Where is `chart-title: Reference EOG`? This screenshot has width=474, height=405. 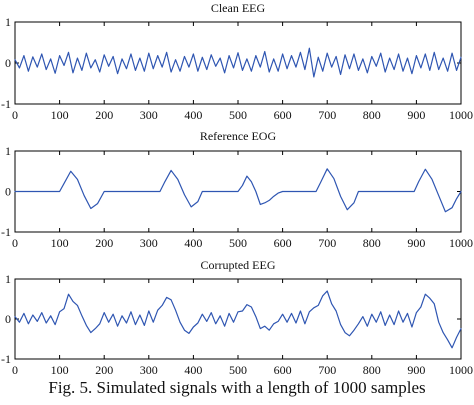
chart-title: Reference EOG is located at coordinates (238, 136).